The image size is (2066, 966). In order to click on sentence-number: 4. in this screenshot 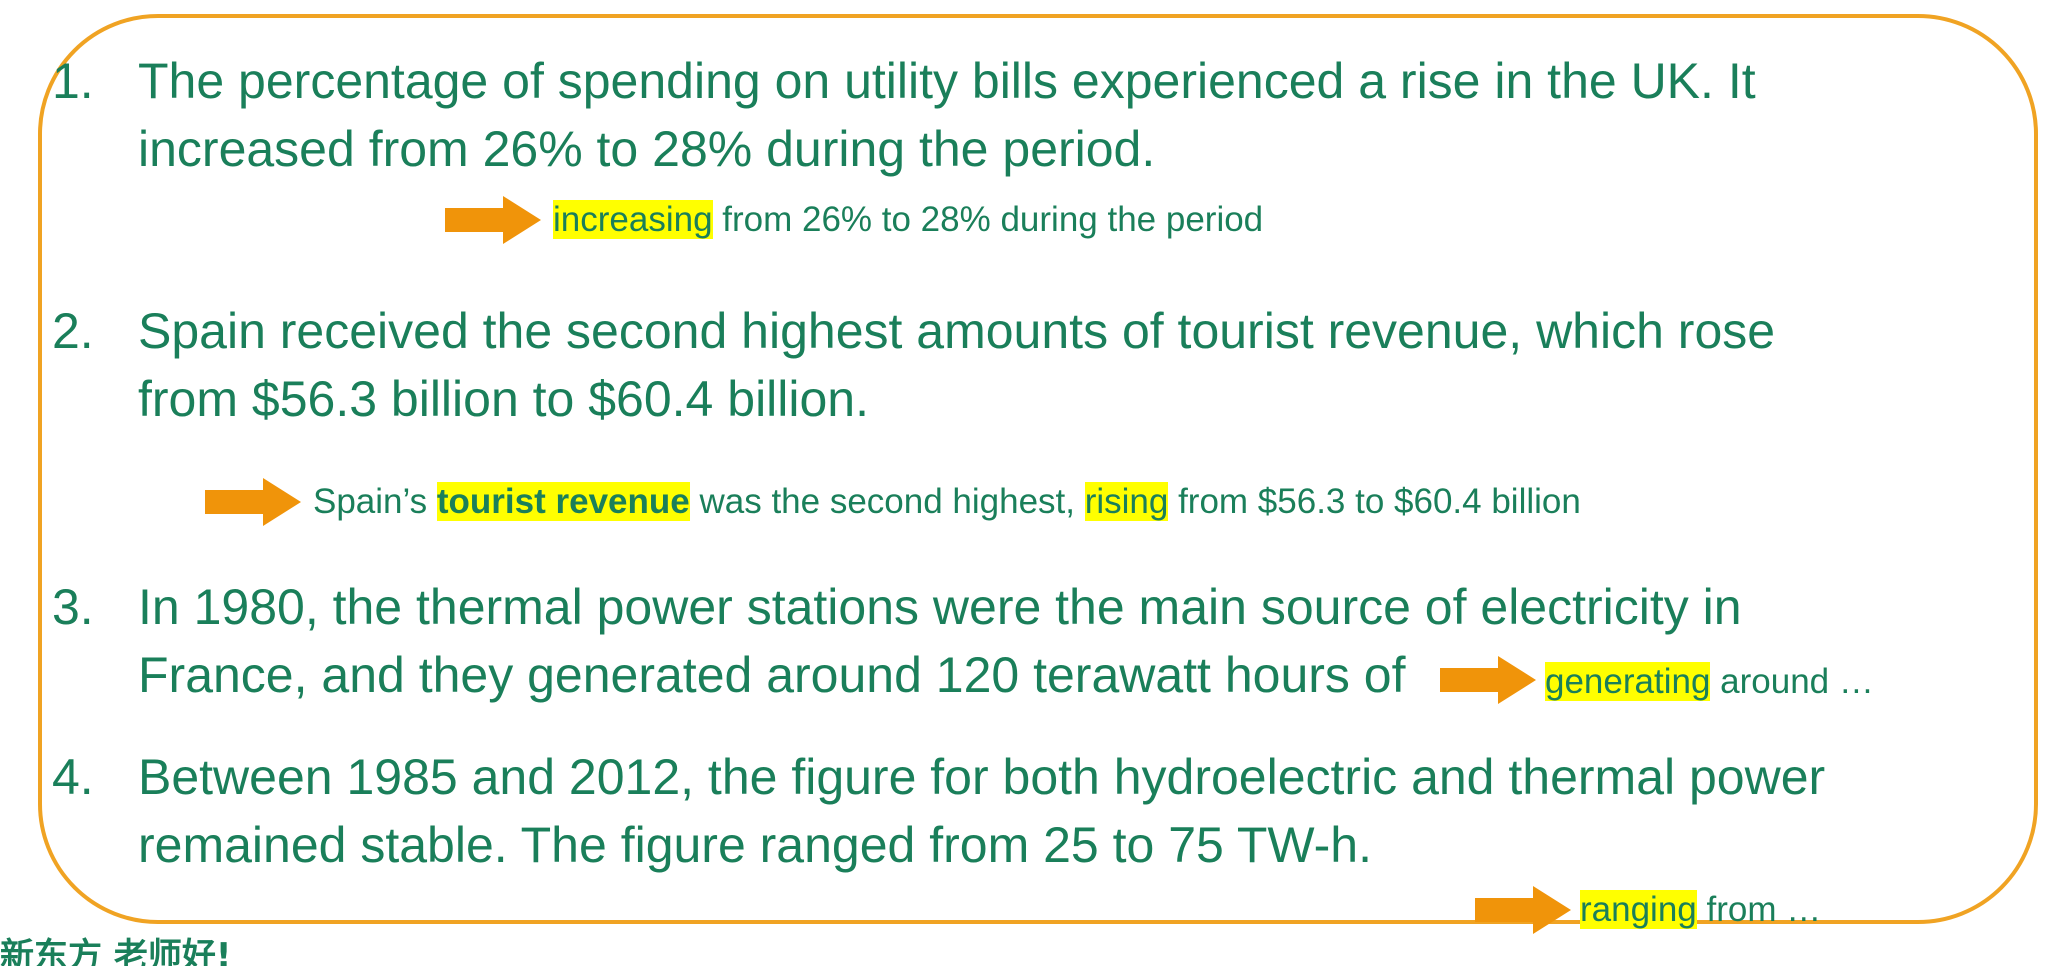, I will do `click(73, 777)`.